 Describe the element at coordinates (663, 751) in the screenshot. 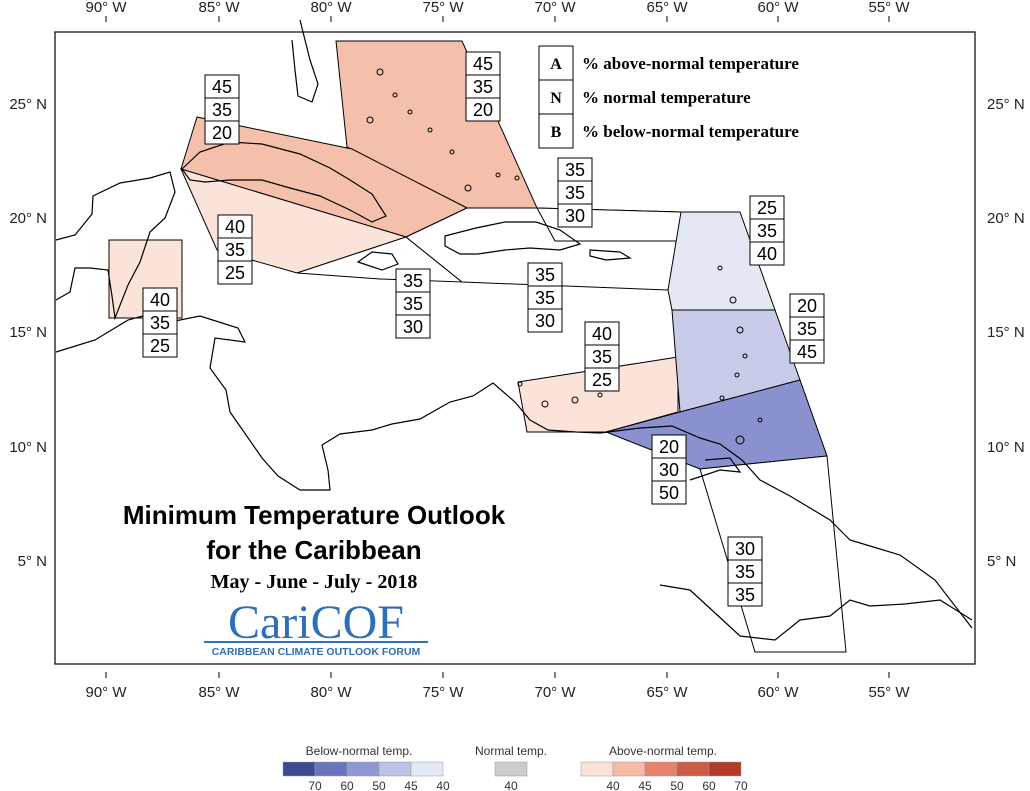

I see `colorbar-above-title: Above-normal temp.` at that location.